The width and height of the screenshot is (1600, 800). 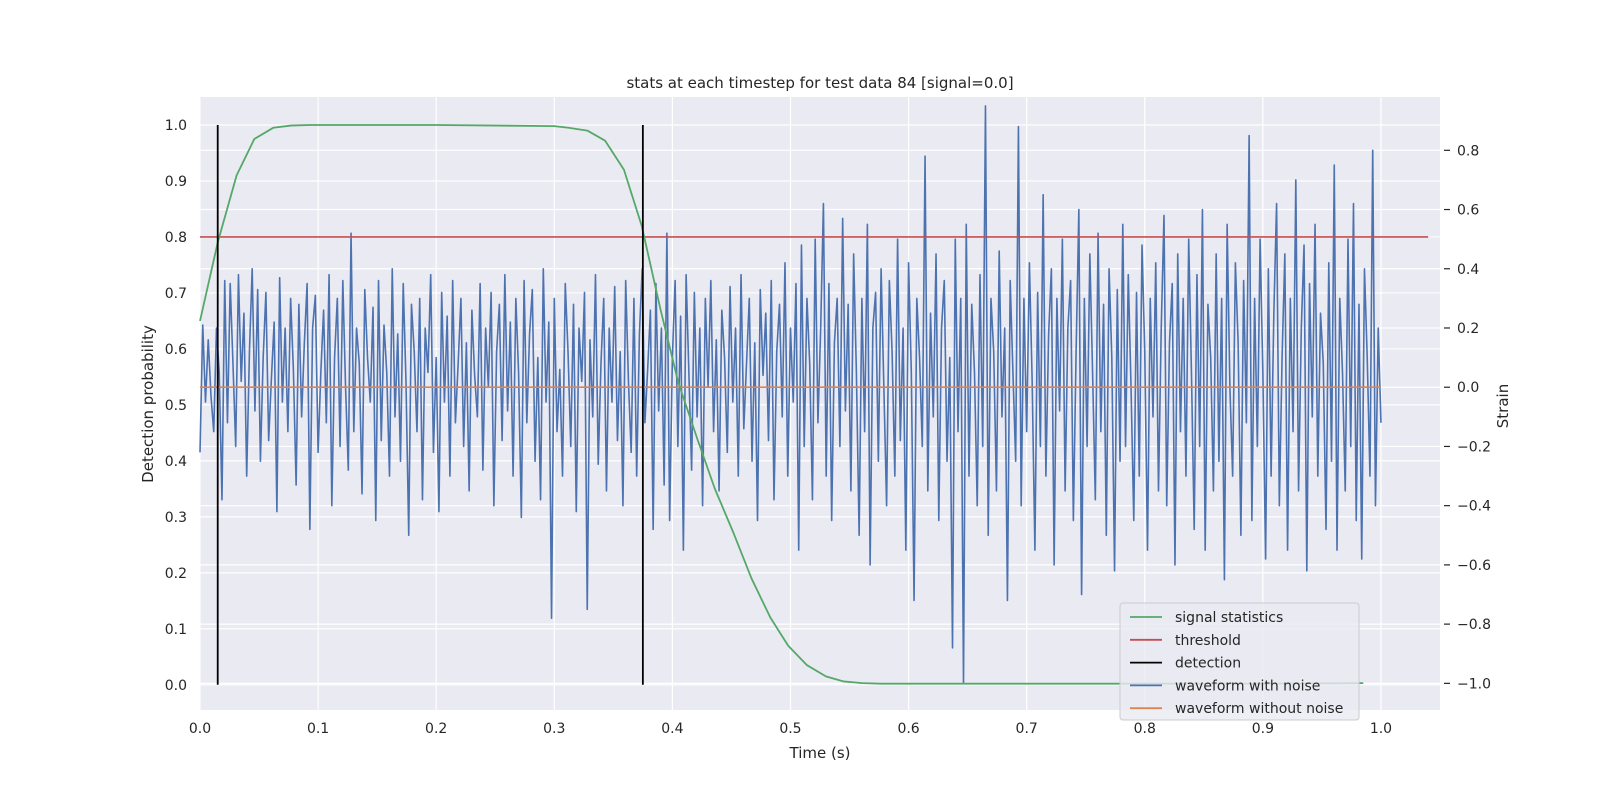 What do you see at coordinates (1474, 625) in the screenshot?
I see `y2-tick-label: −0.8` at bounding box center [1474, 625].